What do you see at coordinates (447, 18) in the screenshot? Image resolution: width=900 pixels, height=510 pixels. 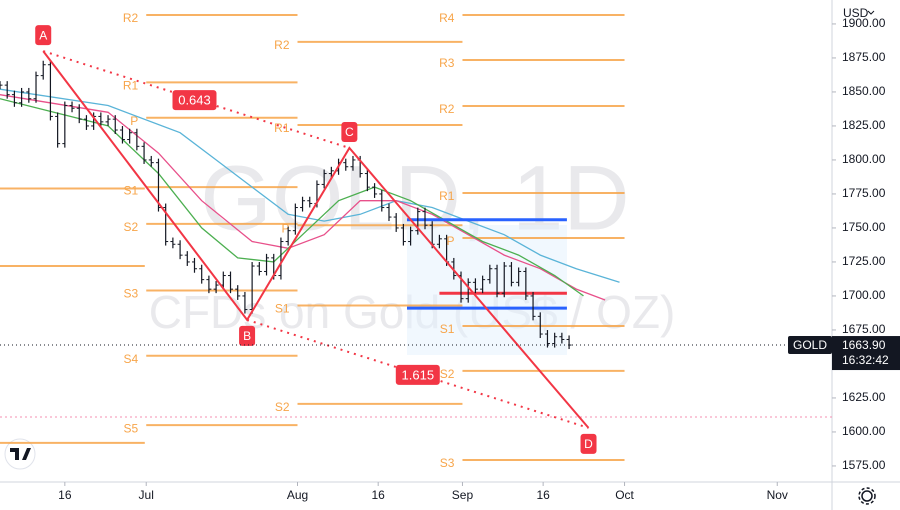 I see `pivot-label: R4` at bounding box center [447, 18].